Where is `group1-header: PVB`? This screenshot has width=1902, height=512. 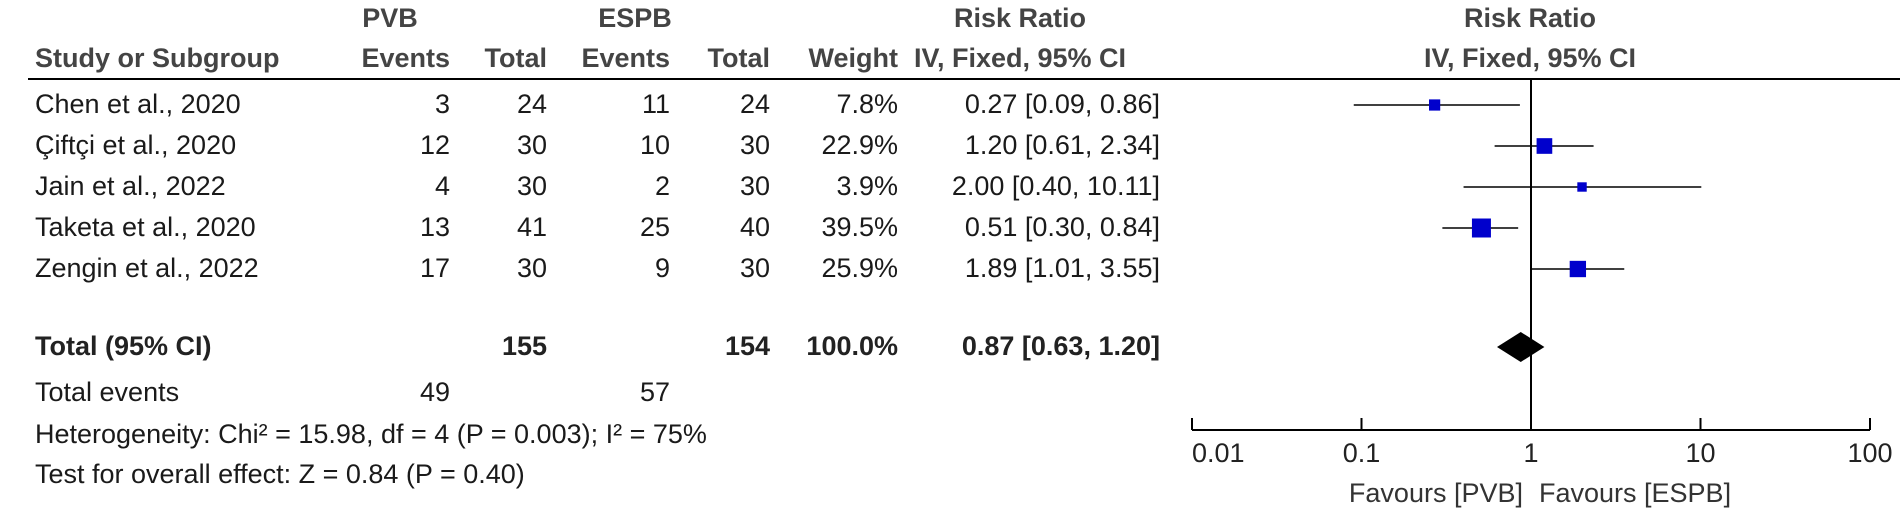
group1-header: PVB is located at coordinates (390, 18).